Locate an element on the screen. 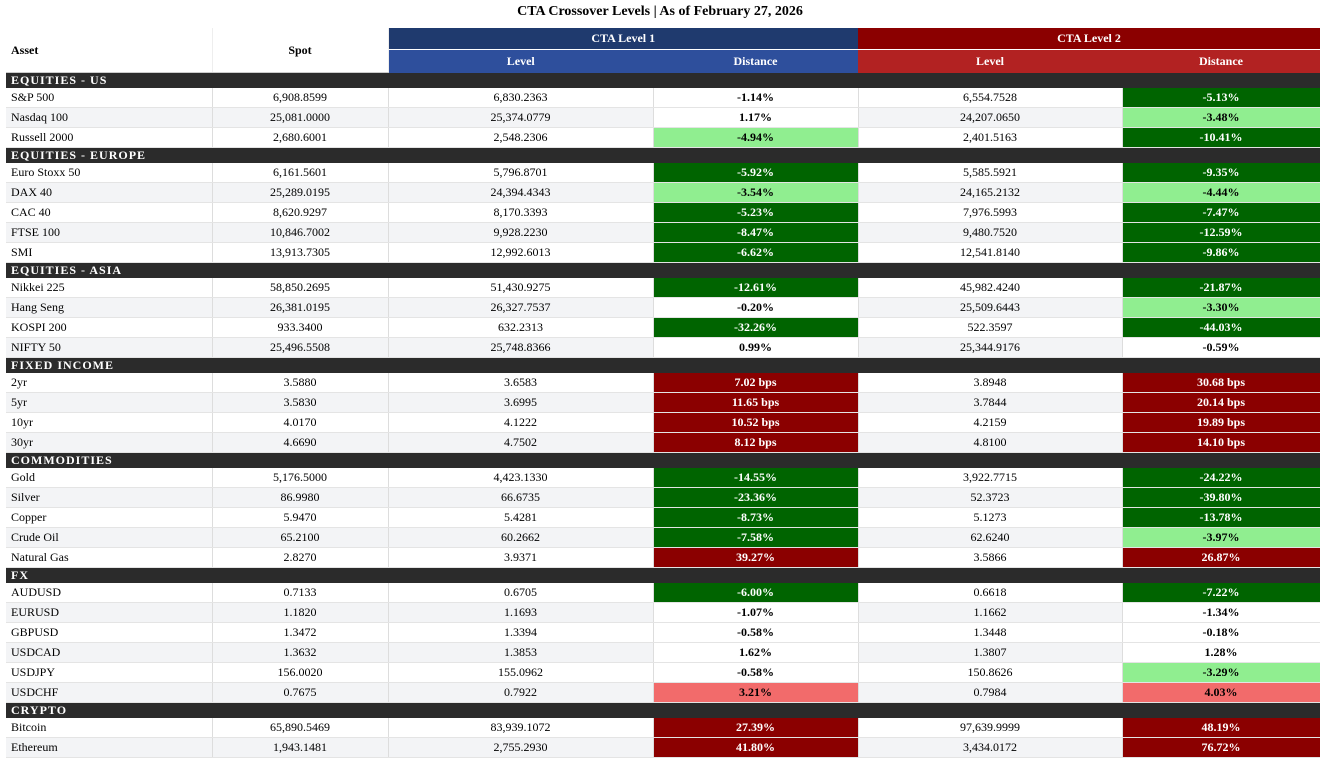 This screenshot has height=773, width=1320. distance-cell: -7.58% is located at coordinates (756, 537).